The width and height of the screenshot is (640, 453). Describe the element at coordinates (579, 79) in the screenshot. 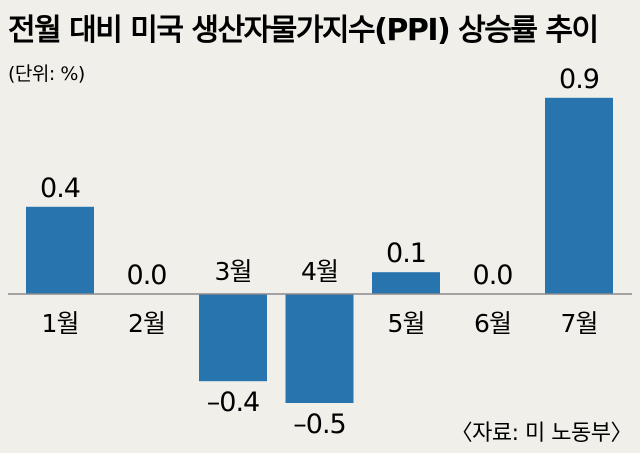

I see `value-label-7: 0.9` at that location.